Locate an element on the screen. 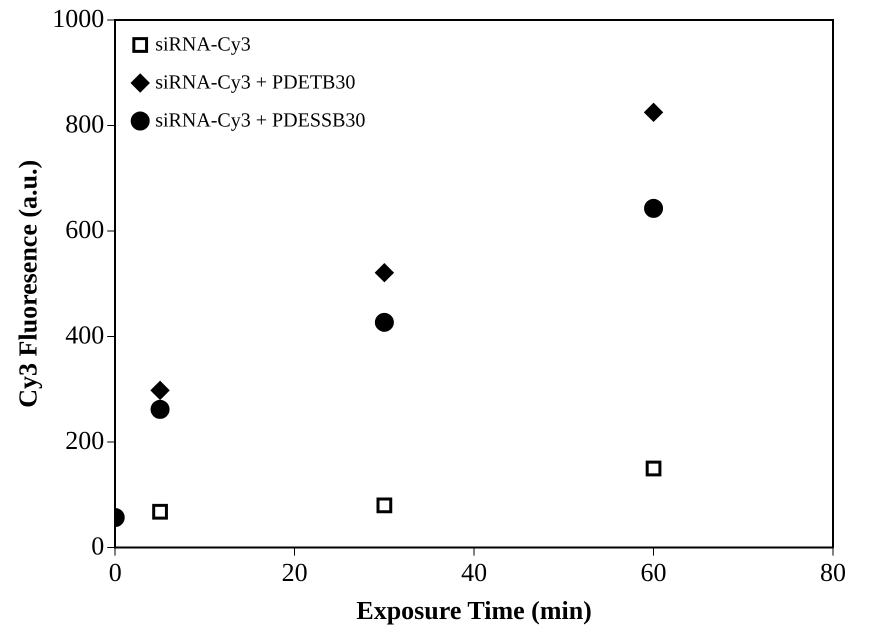 Image resolution: width=871 pixels, height=637 pixels. y-tick-label: 1000 is located at coordinates (78, 18).